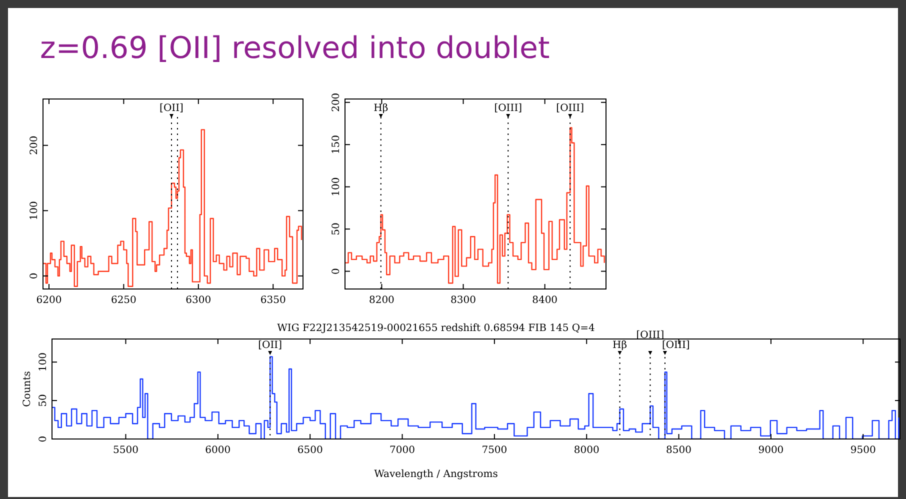 The width and height of the screenshot is (906, 499). Describe the element at coordinates (49, 300) in the screenshot. I see `x-tick-label: 6200` at that location.